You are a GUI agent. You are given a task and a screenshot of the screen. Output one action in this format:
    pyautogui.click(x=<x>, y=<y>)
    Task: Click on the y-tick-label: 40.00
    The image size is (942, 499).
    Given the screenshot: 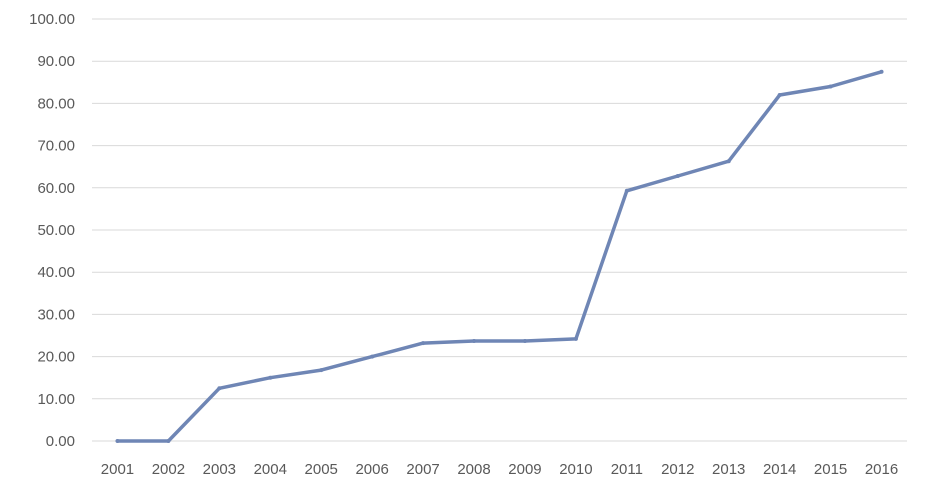 What is the action you would take?
    pyautogui.click(x=56, y=272)
    